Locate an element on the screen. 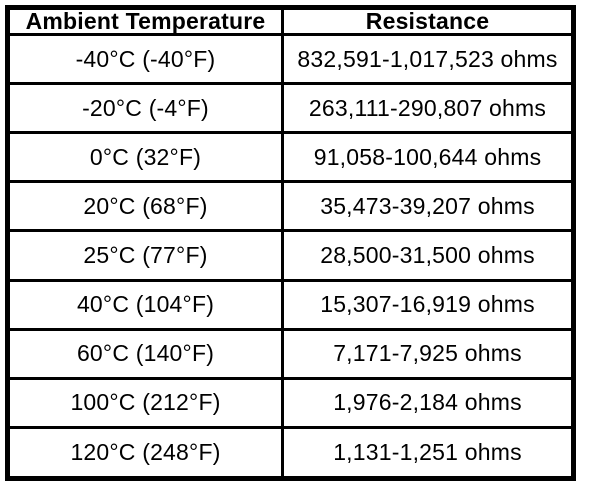 The image size is (608, 492). header-resistance: Resistance is located at coordinates (428, 21).